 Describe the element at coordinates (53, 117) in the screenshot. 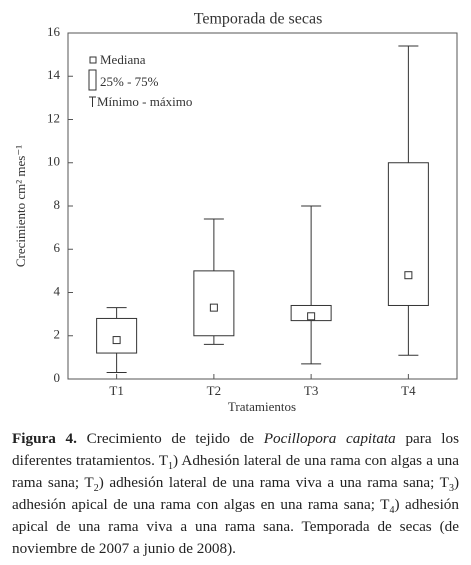

I see `y-tick-label: 12` at that location.